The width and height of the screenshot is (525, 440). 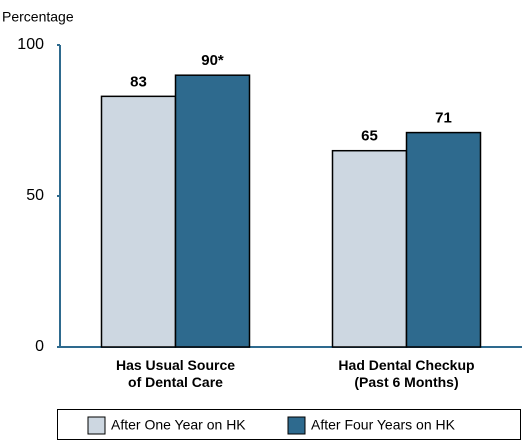 I want to click on data-label: 83, so click(x=138, y=81).